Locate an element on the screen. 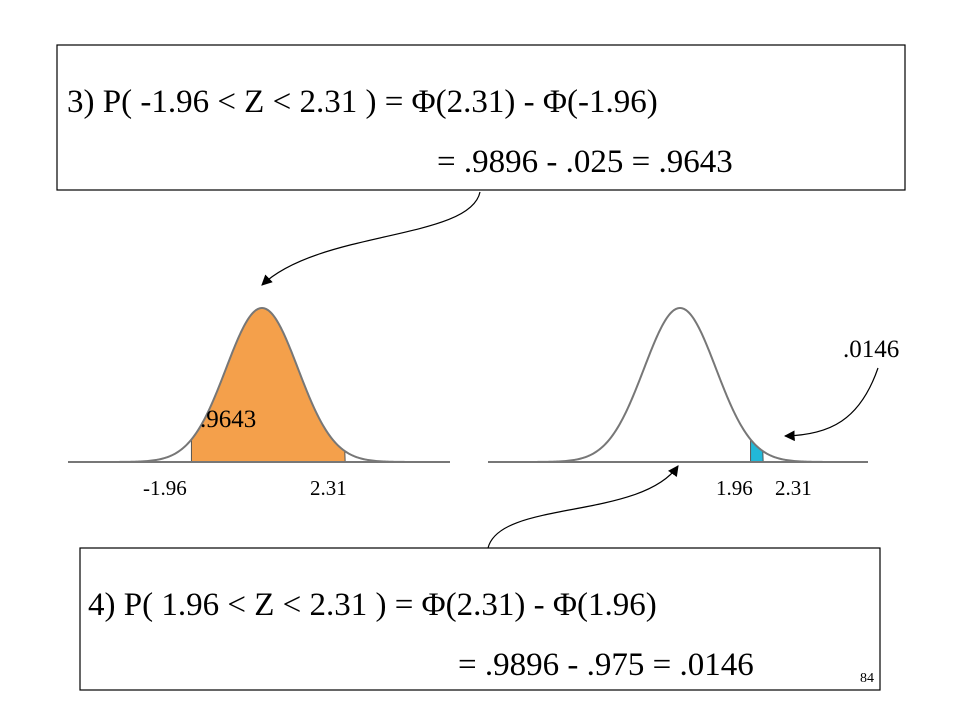 The height and width of the screenshot is (720, 960). formula-line: = .9896 - .975 = .0146 is located at coordinates (606, 665).